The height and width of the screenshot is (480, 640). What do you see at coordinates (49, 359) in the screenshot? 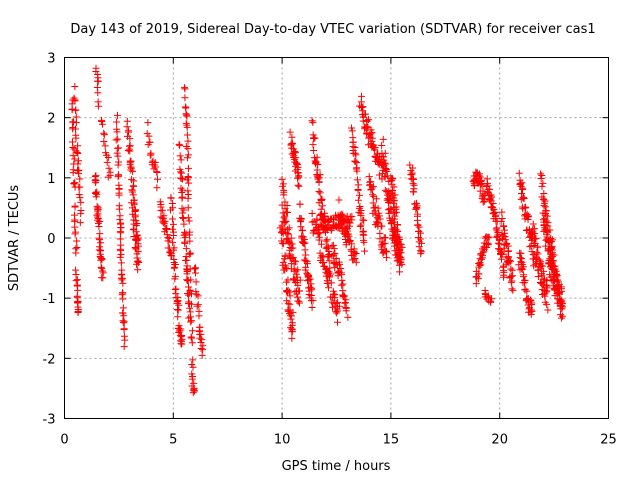
I see `y-tick-label: -2` at bounding box center [49, 359].